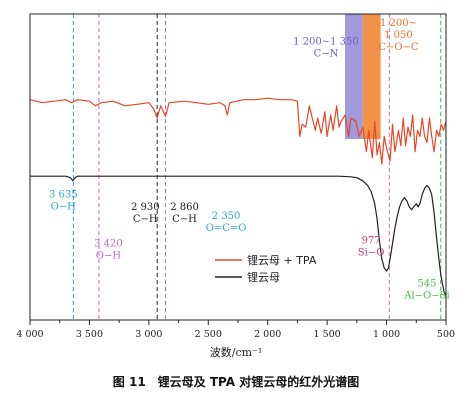  I want to click on x-tick-label: 1 500, so click(327, 334).